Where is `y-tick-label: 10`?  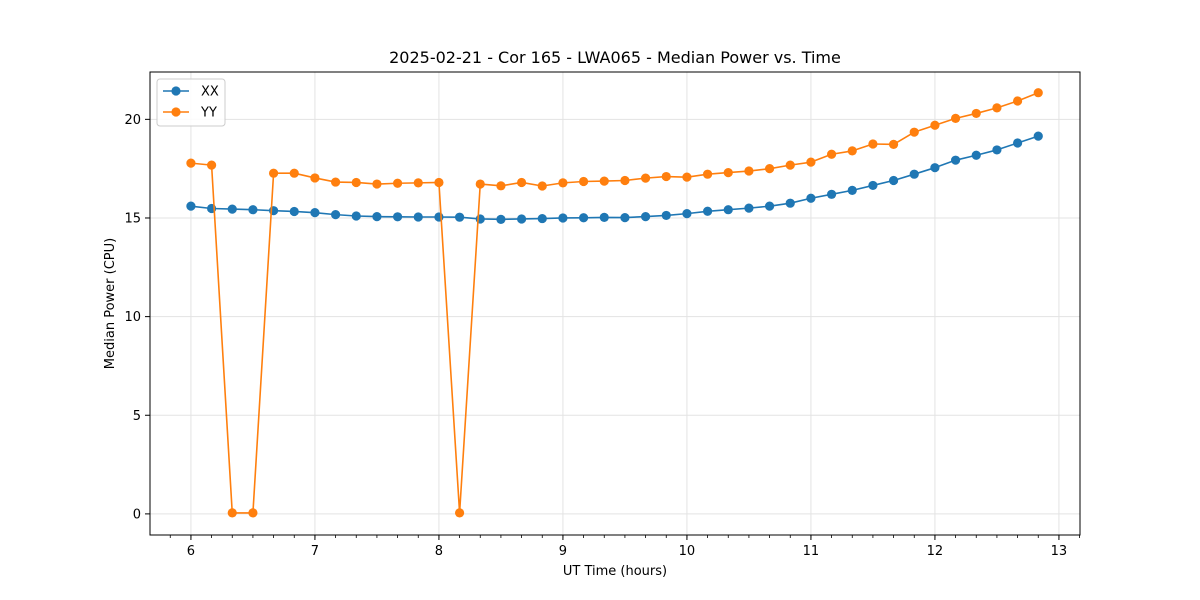
y-tick-label: 10 is located at coordinates (132, 317).